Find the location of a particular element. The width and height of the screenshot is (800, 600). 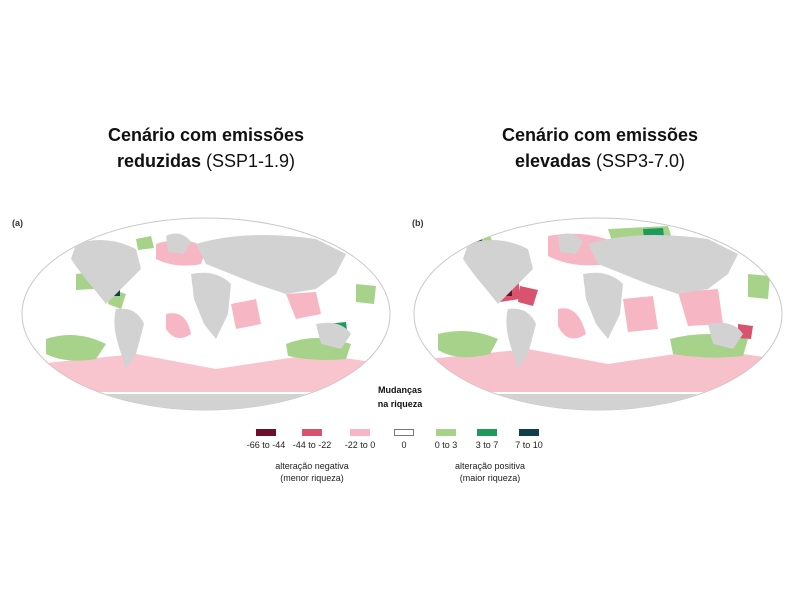

legend-title-line1: Mudanças is located at coordinates (399, 390).